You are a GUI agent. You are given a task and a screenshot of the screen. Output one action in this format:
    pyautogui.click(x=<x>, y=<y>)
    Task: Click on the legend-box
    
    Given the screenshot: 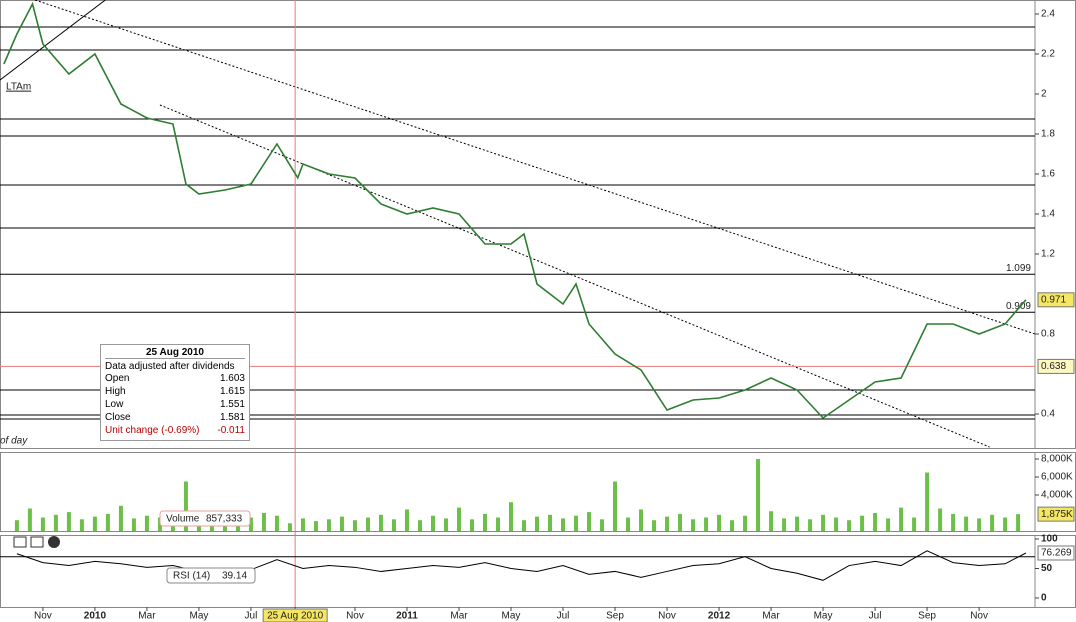 What is the action you would take?
    pyautogui.click(x=205, y=518)
    